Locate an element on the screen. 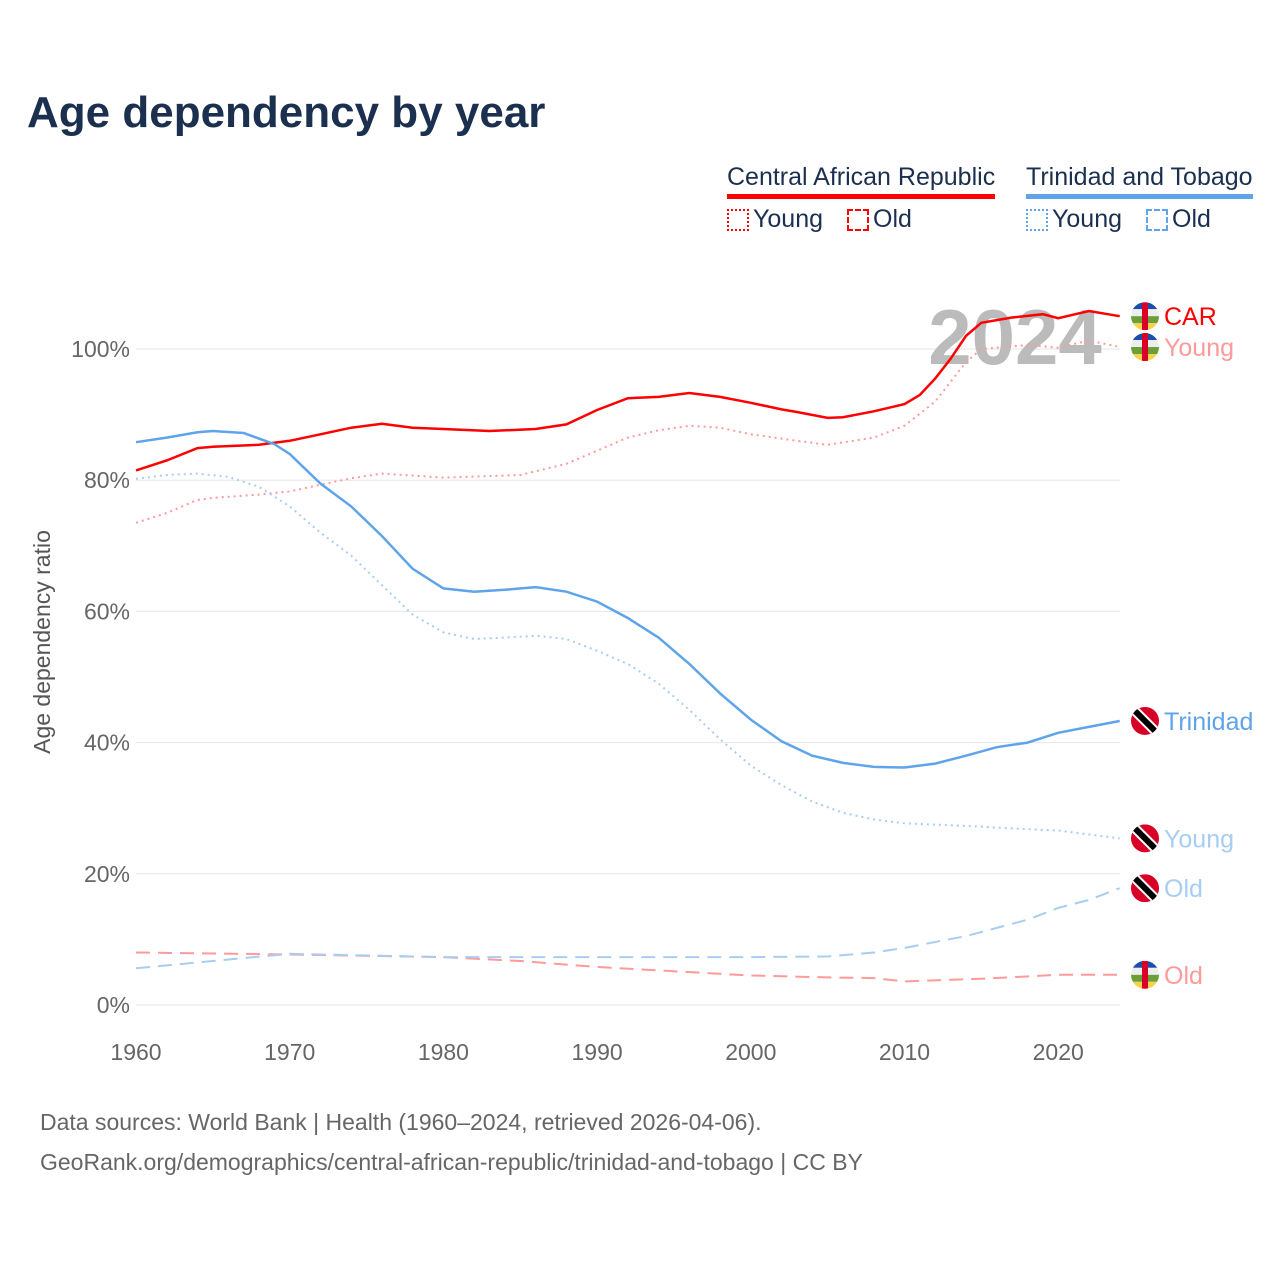 This screenshot has width=1280, height=1280. x-tick-label: 1990 is located at coordinates (597, 1052).